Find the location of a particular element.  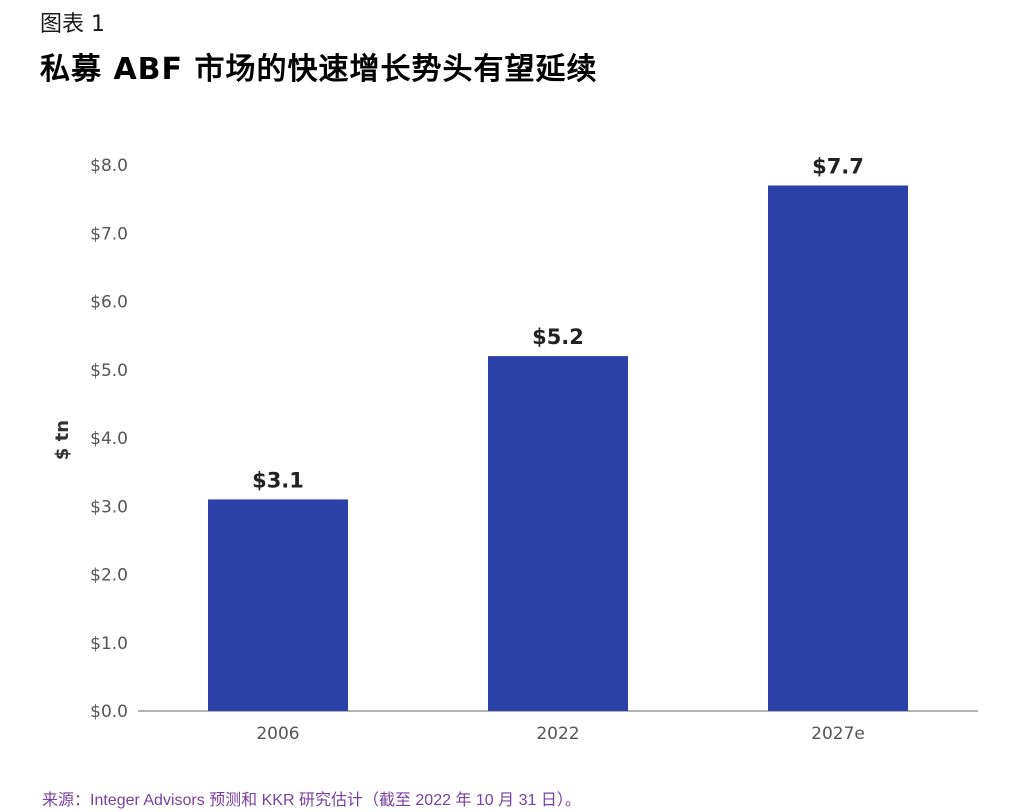

y-tick-label: $8.0 is located at coordinates (109, 166).